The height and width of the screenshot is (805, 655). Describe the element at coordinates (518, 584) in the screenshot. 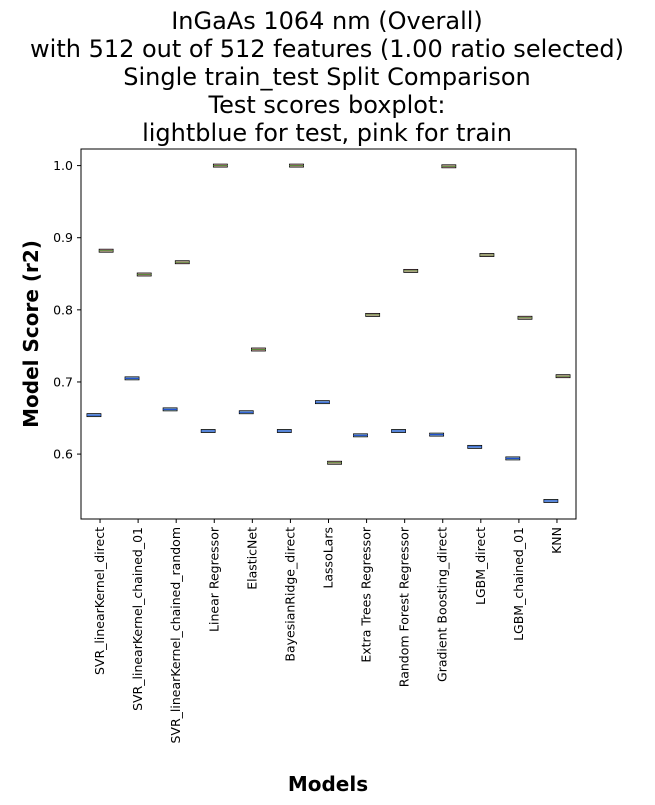

I see `x-tick-label: LGBM_chained_01` at that location.